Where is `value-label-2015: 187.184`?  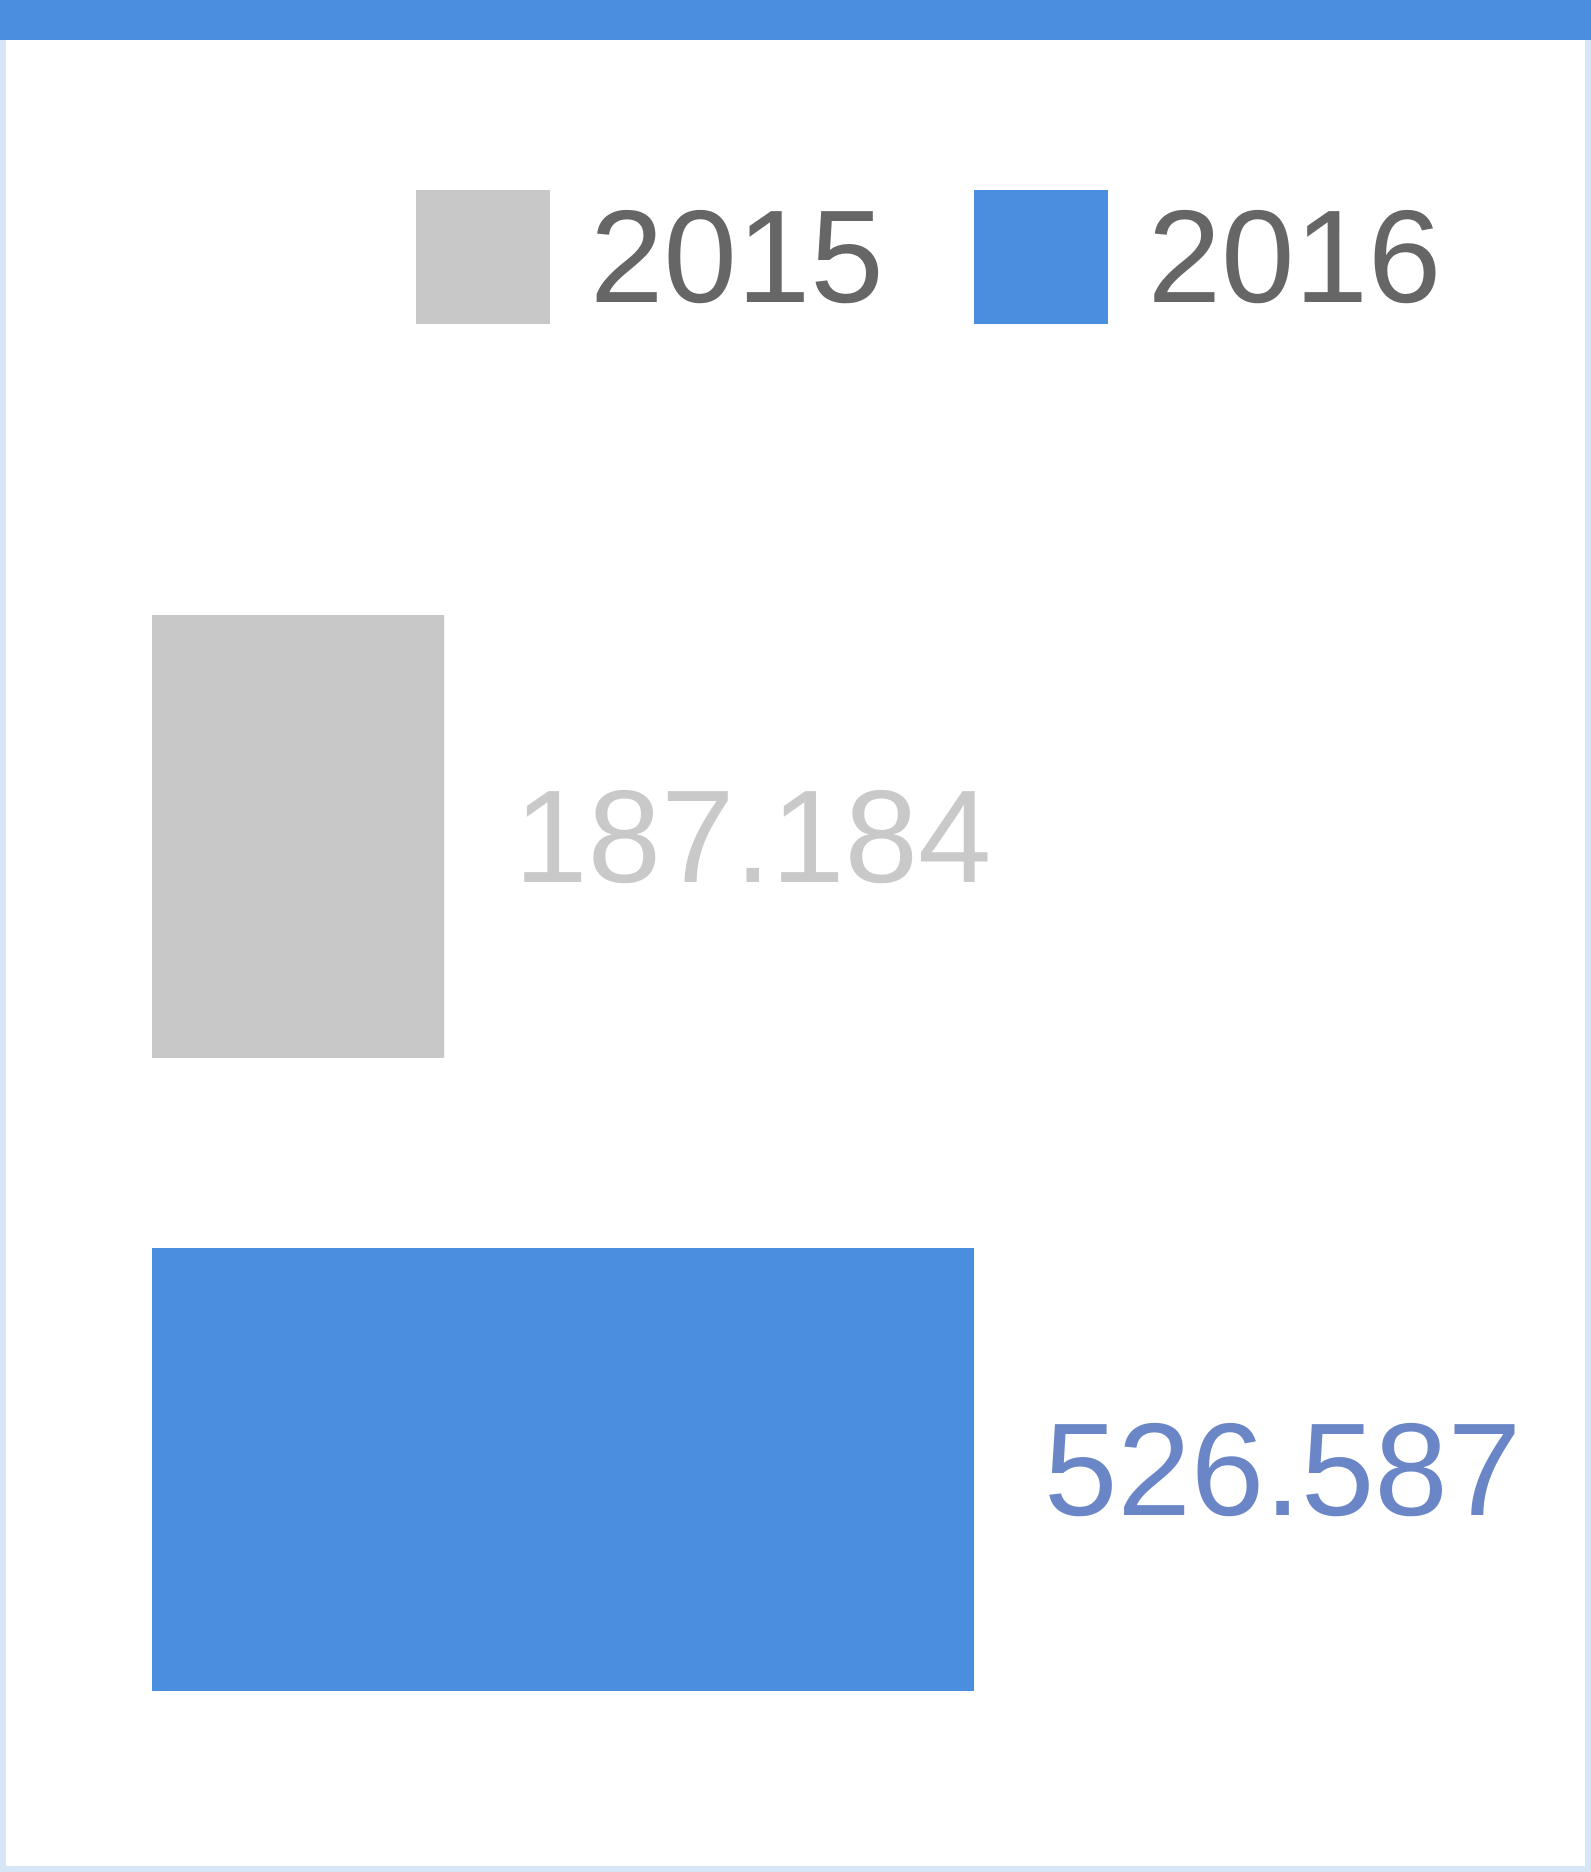 value-label-2015: 187.184 is located at coordinates (752, 836).